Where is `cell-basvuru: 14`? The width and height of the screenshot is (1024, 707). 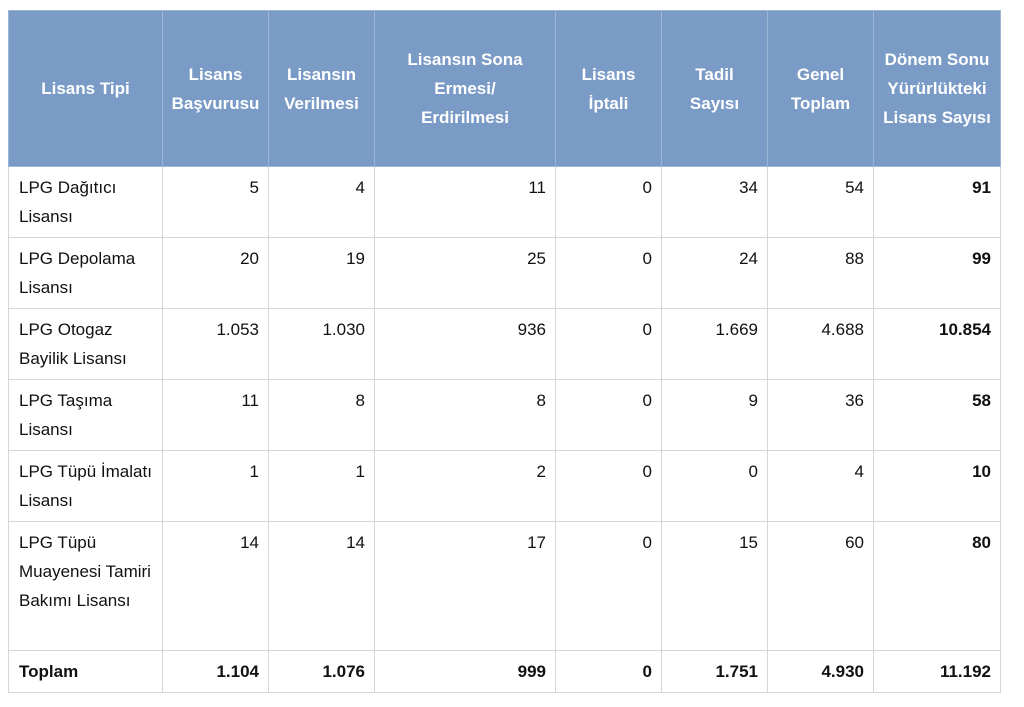 cell-basvuru: 14 is located at coordinates (215, 586).